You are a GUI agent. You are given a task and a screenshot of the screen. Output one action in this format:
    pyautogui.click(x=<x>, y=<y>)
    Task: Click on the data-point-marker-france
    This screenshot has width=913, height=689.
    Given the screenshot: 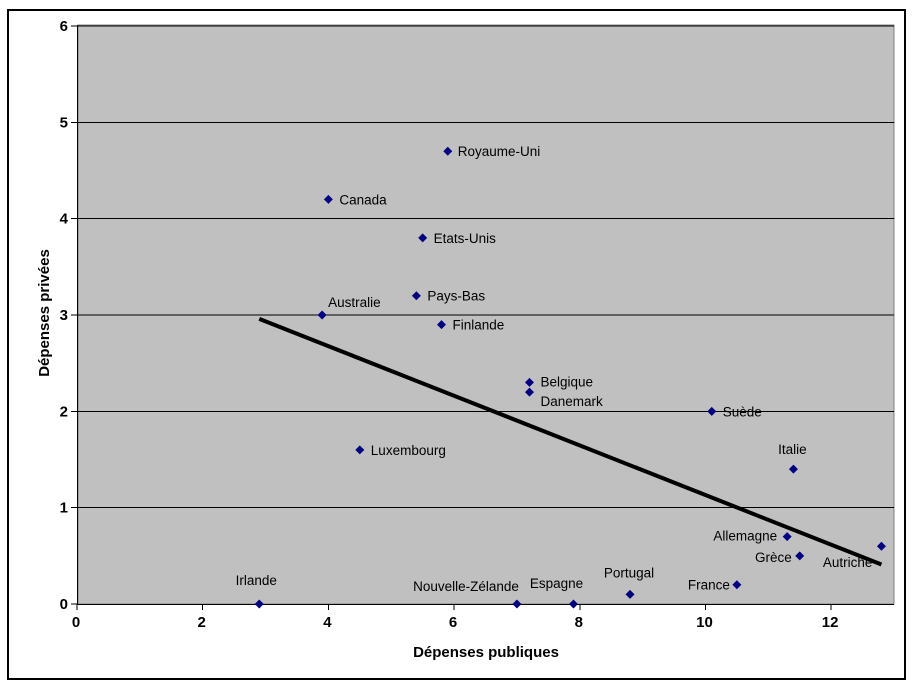 What is the action you would take?
    pyautogui.click(x=737, y=585)
    